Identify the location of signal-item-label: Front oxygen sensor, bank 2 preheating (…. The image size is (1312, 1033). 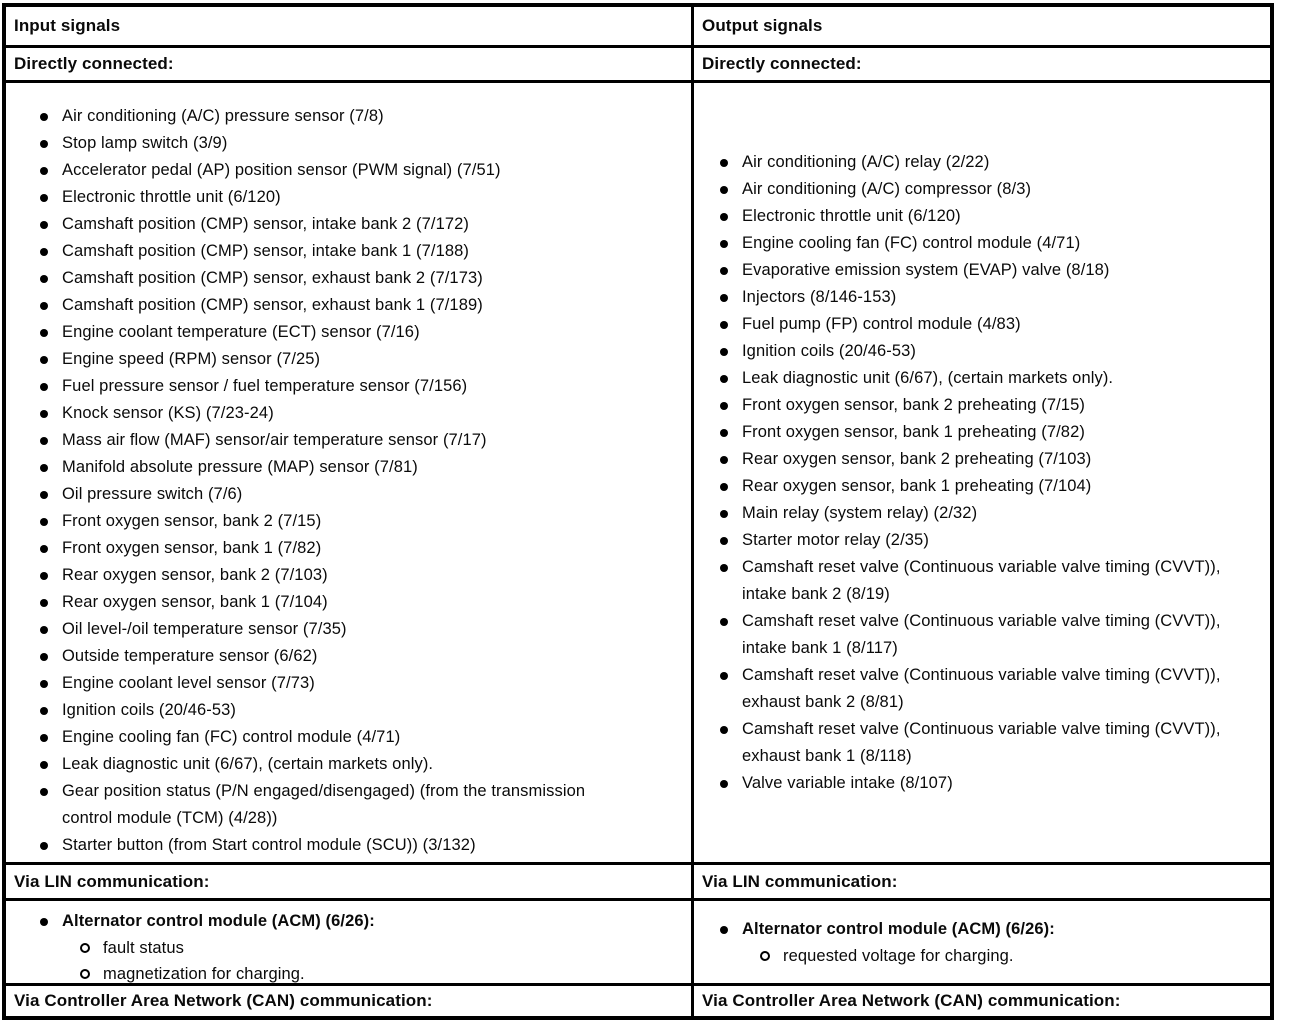
(913, 404).